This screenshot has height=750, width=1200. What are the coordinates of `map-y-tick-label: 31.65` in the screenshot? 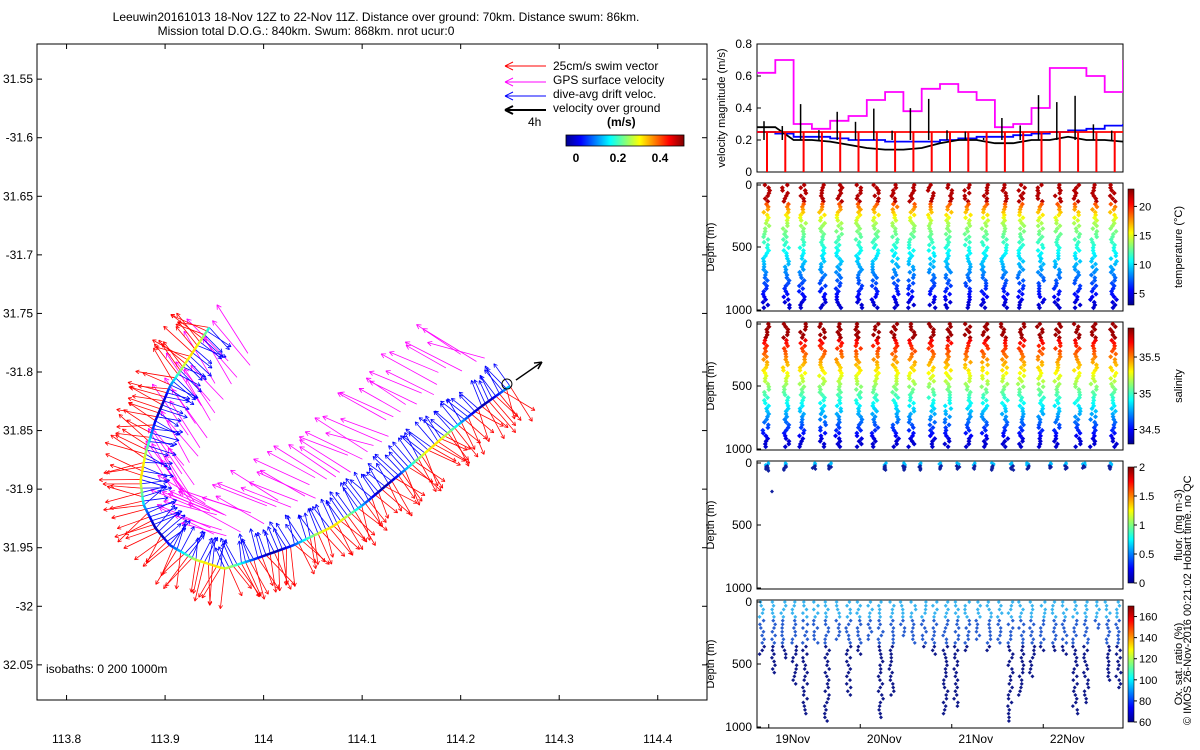 It's located at (18, 196).